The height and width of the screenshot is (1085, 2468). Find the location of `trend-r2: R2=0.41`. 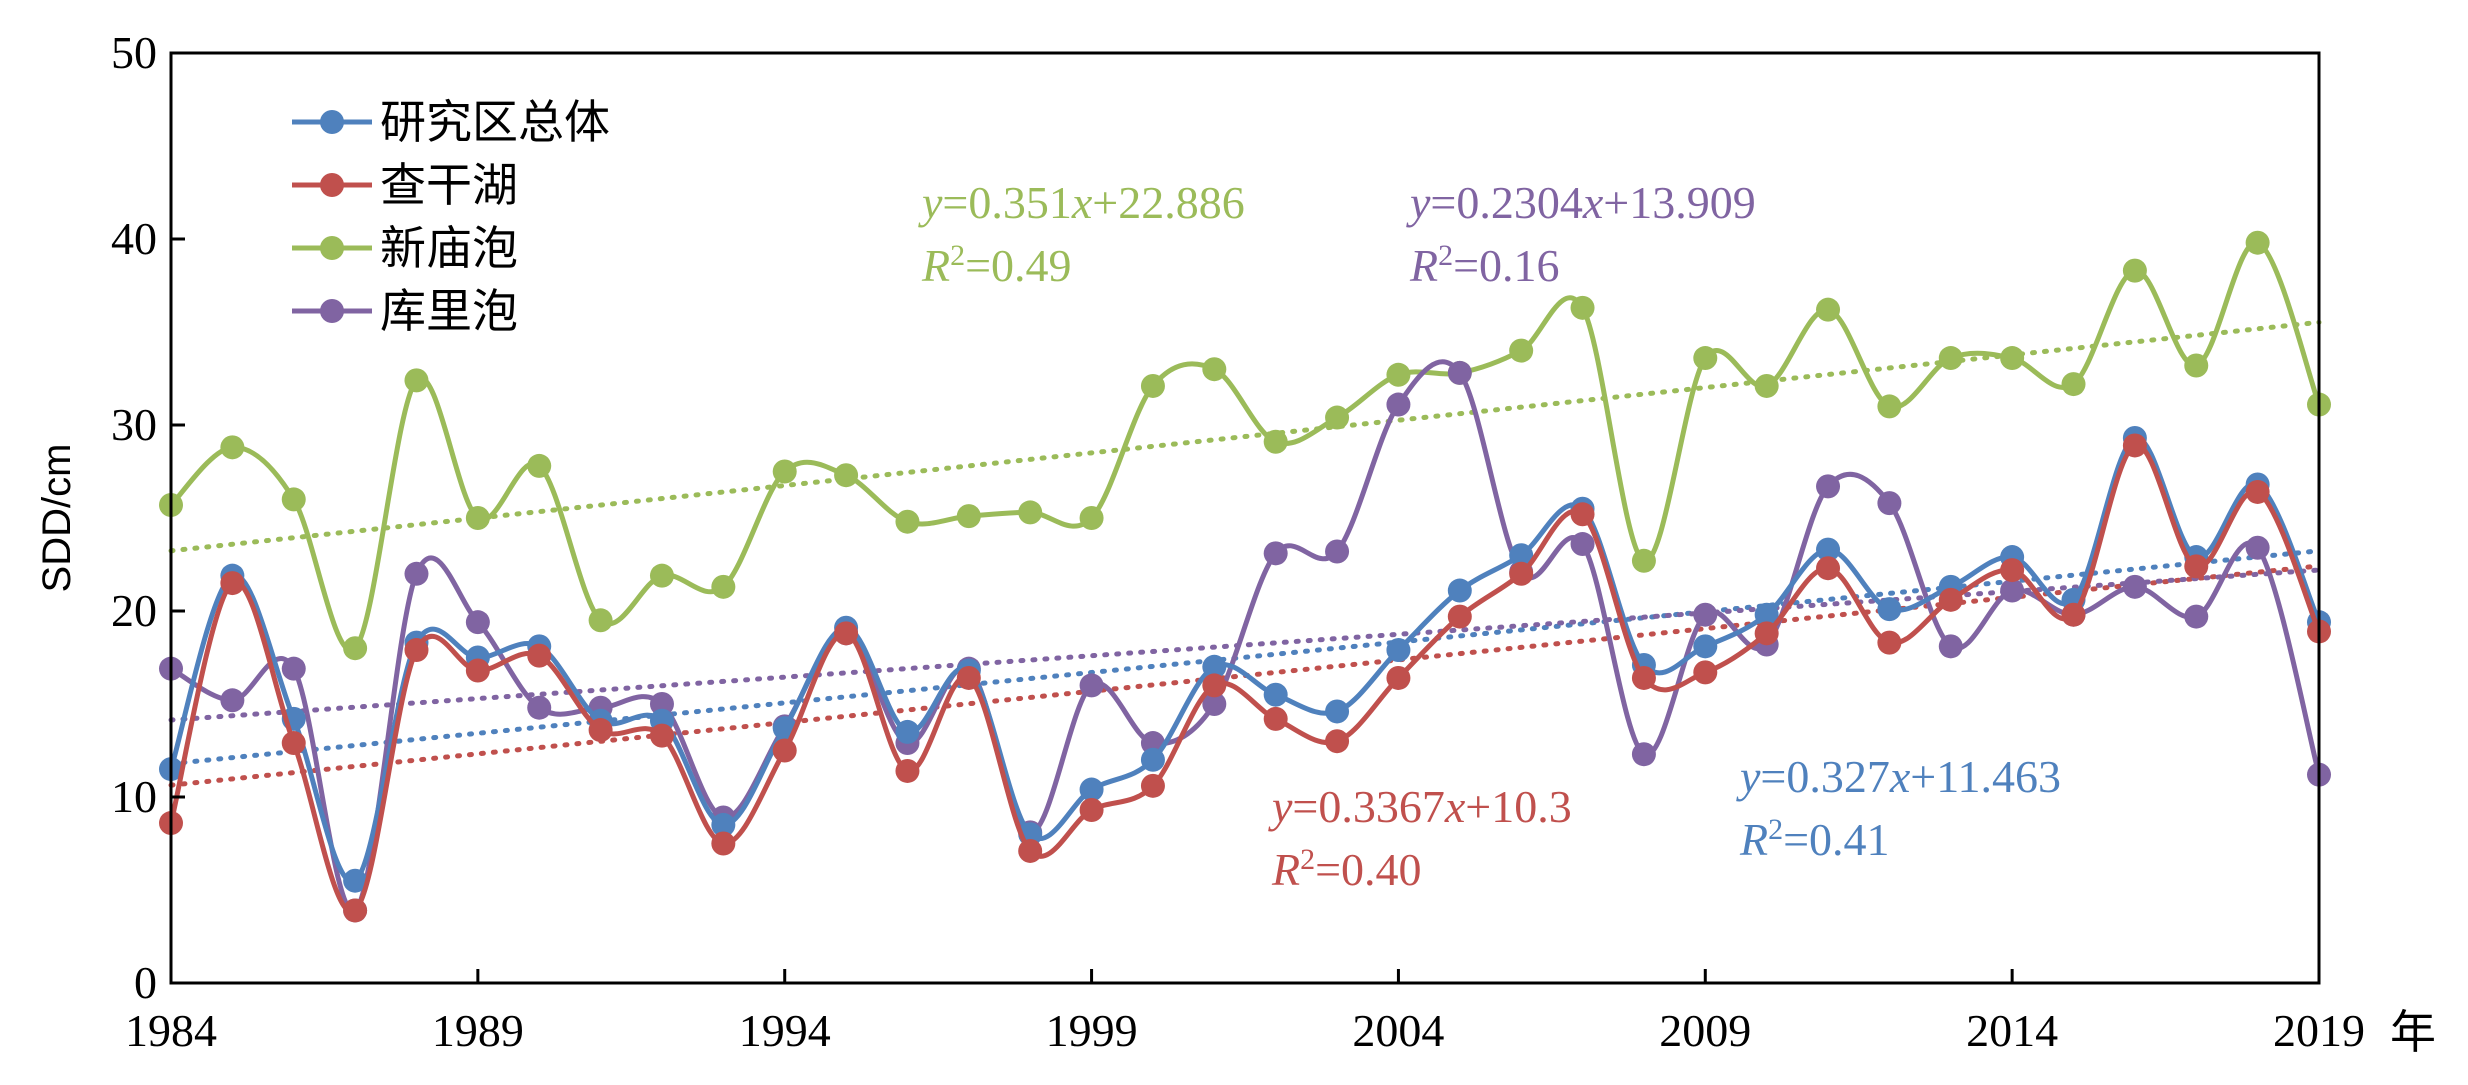

trend-r2: R2=0.41 is located at coordinates (1814, 839).